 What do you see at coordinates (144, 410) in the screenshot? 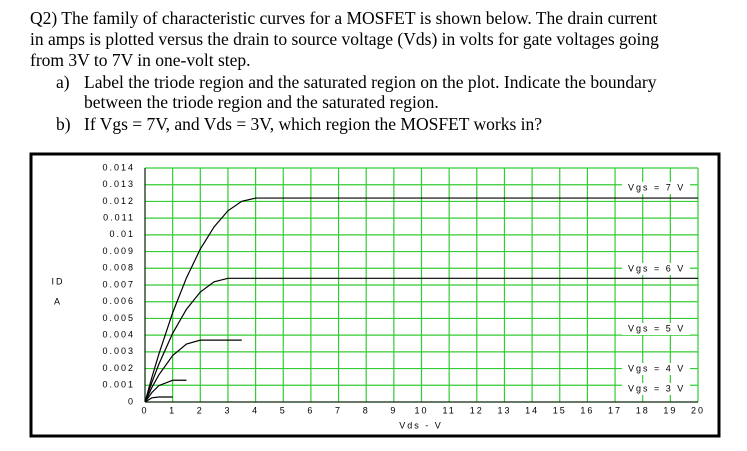
I see `x-tick-label: 0` at bounding box center [144, 410].